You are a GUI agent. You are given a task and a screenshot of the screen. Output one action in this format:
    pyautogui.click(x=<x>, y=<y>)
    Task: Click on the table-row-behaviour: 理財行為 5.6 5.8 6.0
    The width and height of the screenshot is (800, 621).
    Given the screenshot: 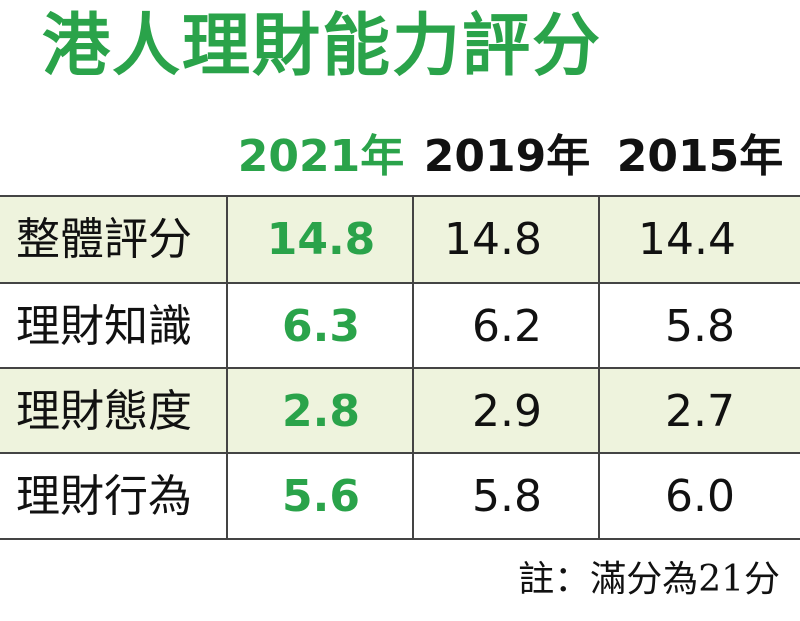 What is the action you would take?
    pyautogui.click(x=400, y=496)
    